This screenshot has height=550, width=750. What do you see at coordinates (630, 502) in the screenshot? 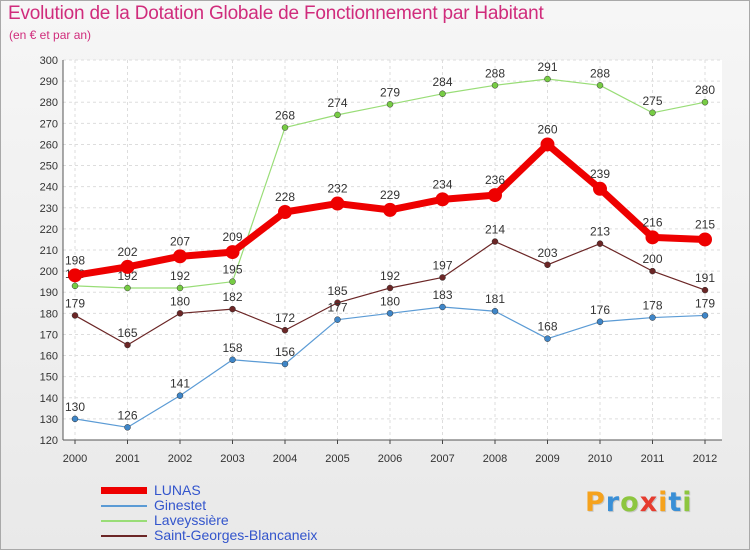
I see `logo-letter: o` at bounding box center [630, 502].